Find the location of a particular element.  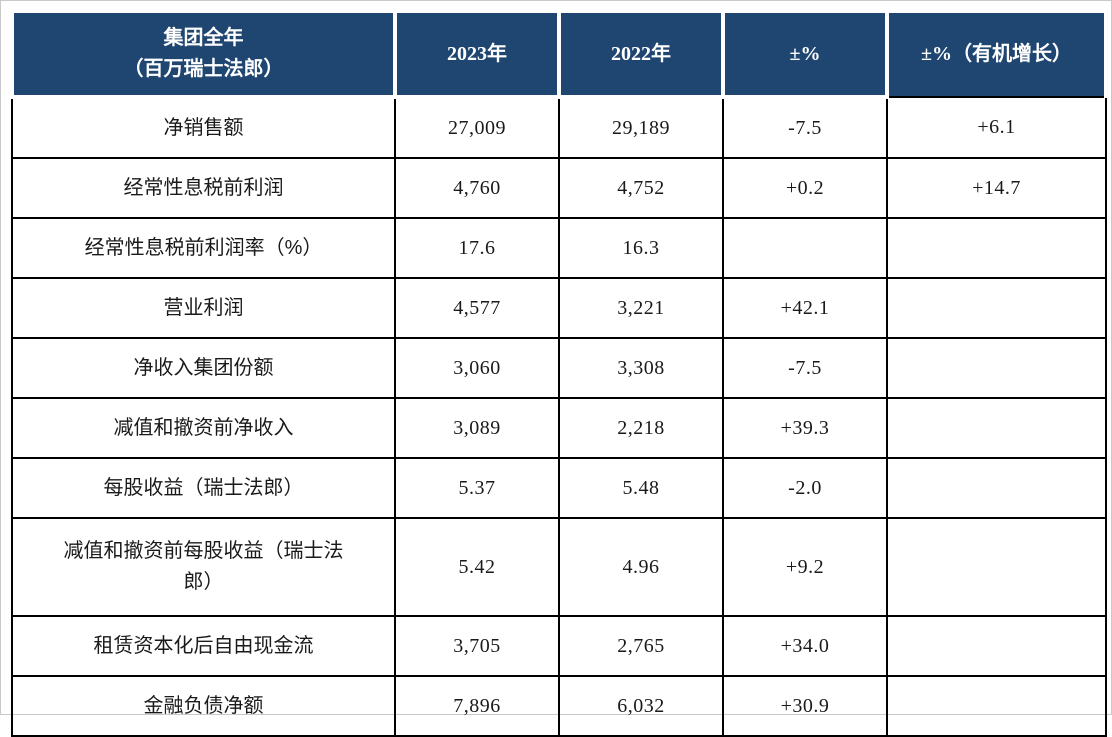

value-2023: 7,896 is located at coordinates (477, 706).